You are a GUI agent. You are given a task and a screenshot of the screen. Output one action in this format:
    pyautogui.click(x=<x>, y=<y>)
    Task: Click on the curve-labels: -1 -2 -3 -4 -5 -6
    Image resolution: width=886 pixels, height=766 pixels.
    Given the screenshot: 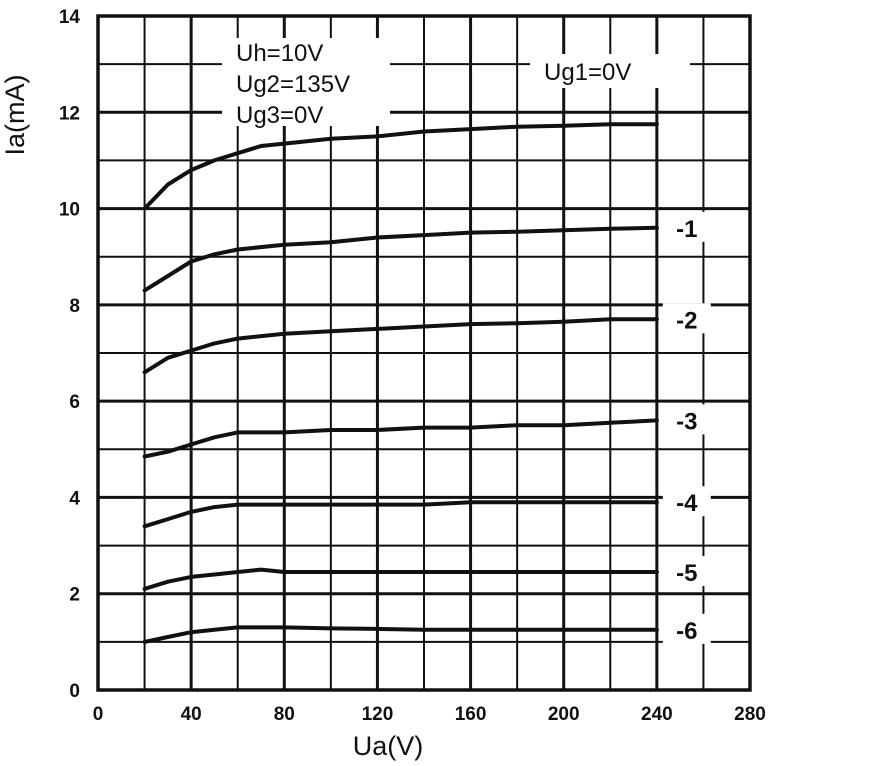 What is the action you would take?
    pyautogui.click(x=686, y=428)
    